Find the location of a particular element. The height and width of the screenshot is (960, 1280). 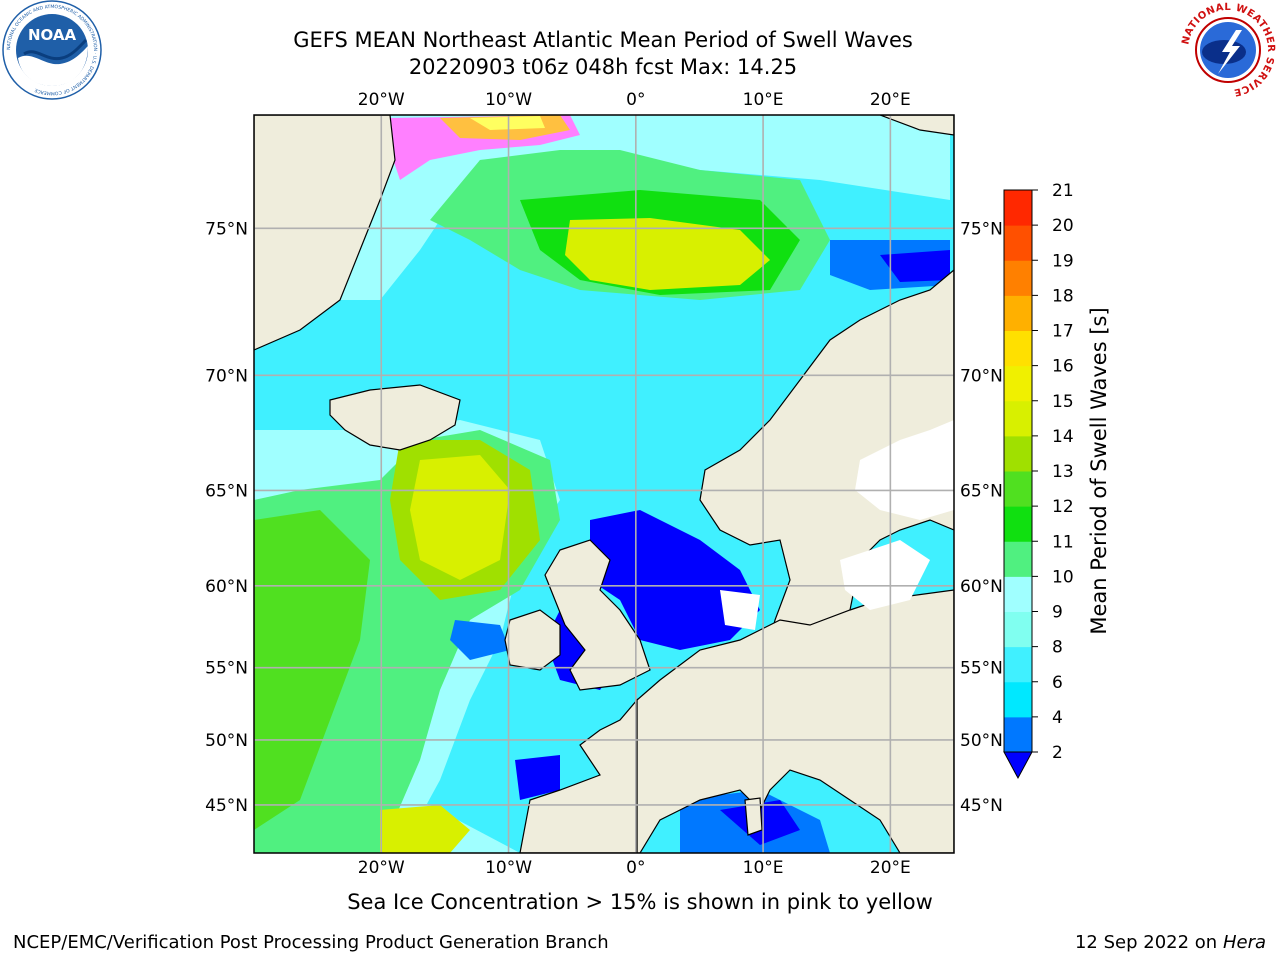

lat-tick-label-right: 45°N is located at coordinates (981, 806).